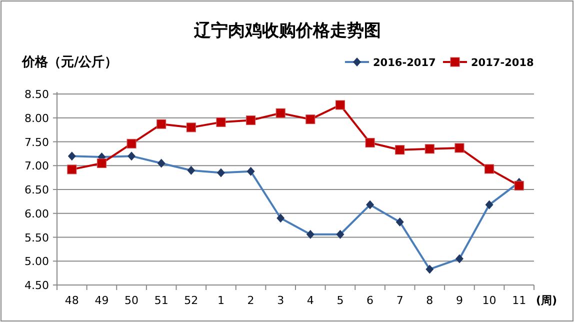  I want to click on x-tick-label: 7, so click(400, 300).